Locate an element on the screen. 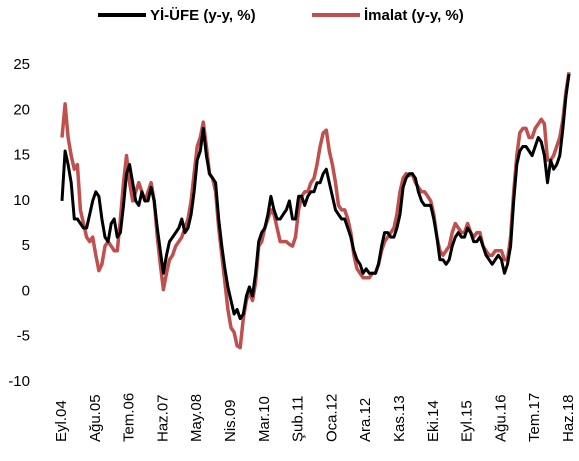 The width and height of the screenshot is (579, 461). x-tick-label: Oca.12 is located at coordinates (331, 418).